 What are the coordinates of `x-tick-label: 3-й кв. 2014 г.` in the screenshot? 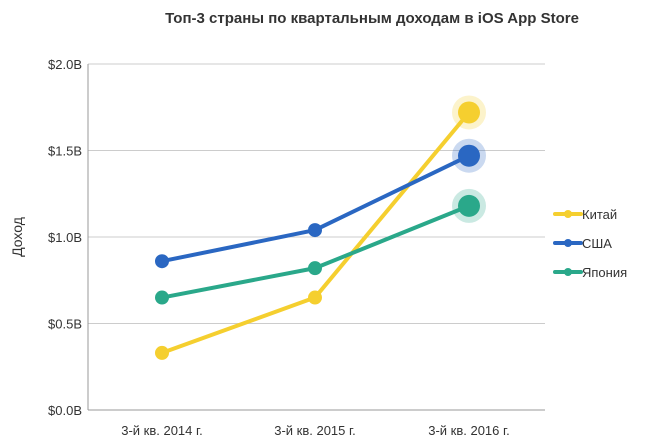 It's located at (162, 430).